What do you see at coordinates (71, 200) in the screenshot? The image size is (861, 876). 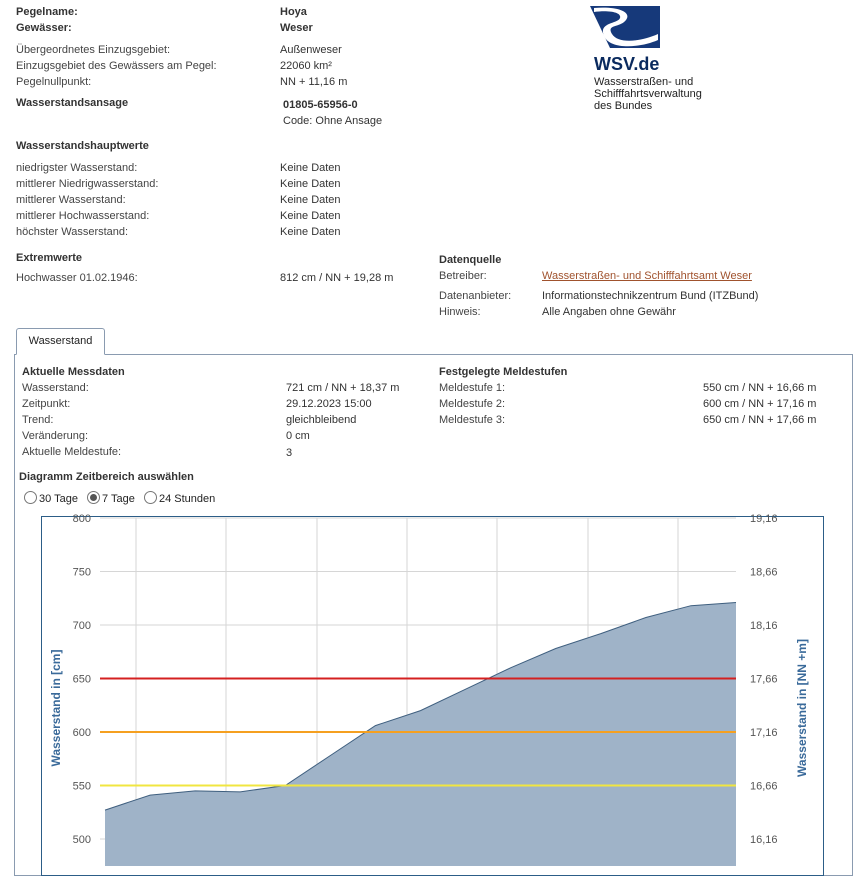 I see `hauptwert-label: mittlerer Wasserstand:` at bounding box center [71, 200].